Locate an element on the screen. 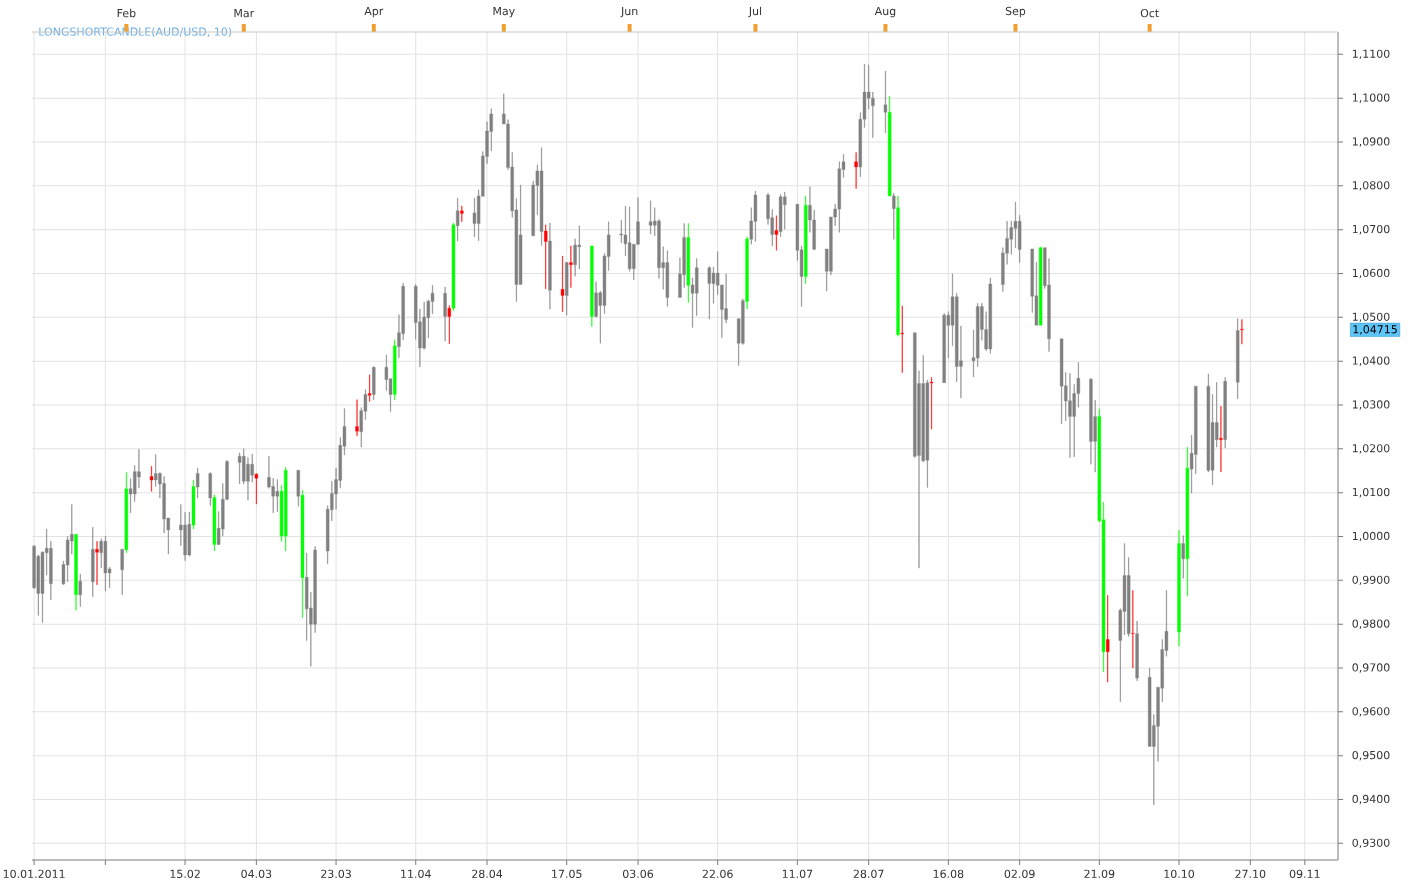 The image size is (1408, 888). x2-tick-label: Aug is located at coordinates (885, 12).